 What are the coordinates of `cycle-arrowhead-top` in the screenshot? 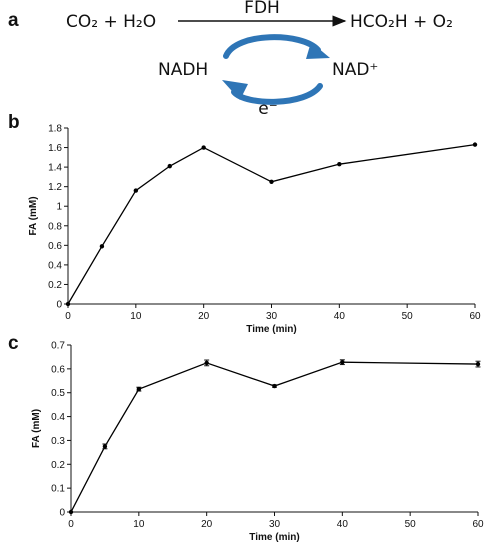 It's located at (318, 50).